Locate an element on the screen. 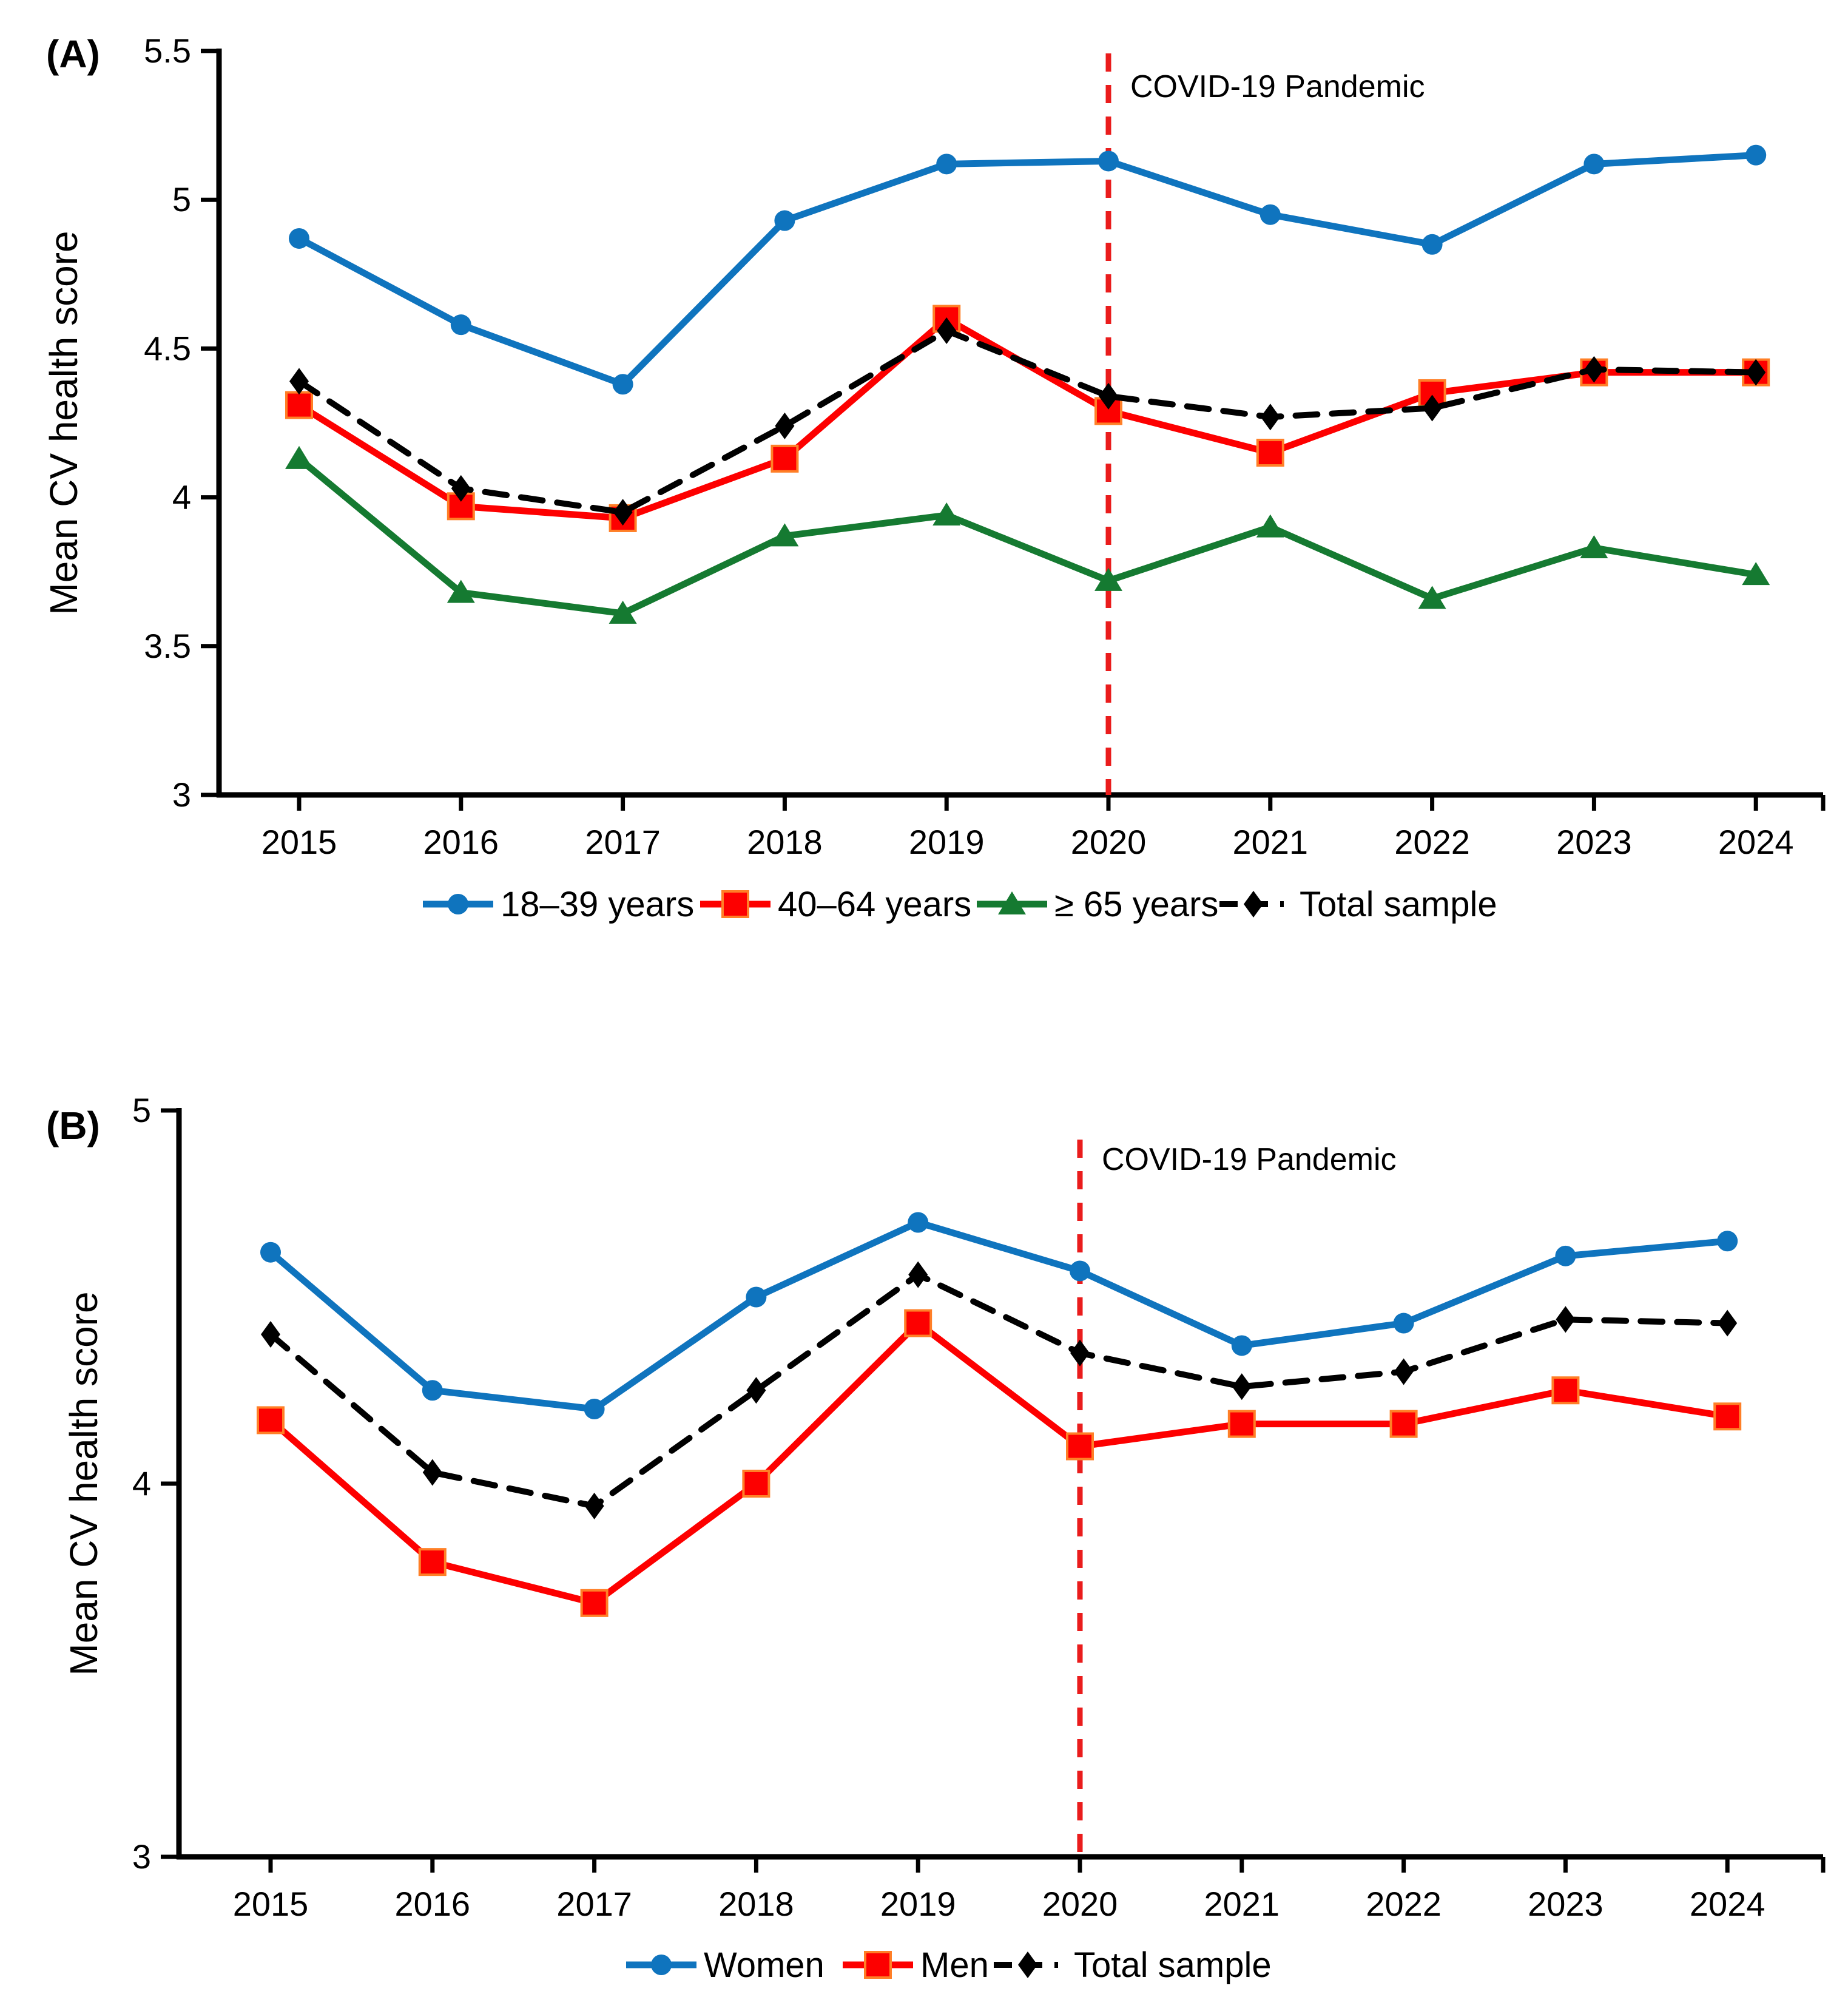 The width and height of the screenshot is (1848, 1997). legend-label-65-years: ≥ 65 years is located at coordinates (1136, 905).